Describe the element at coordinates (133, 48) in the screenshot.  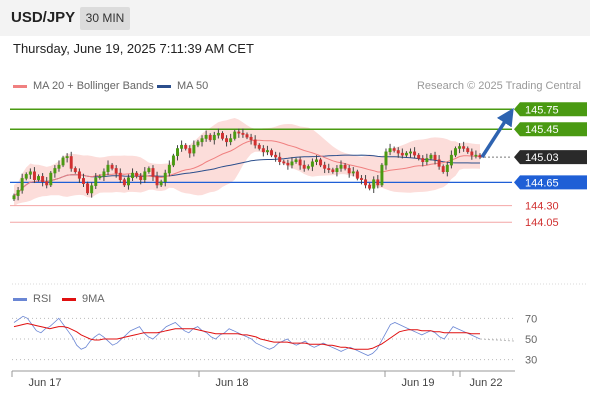
I see `chart-datetime: Thursday, June 19, 2025 7:11:39 AM CET` at that location.